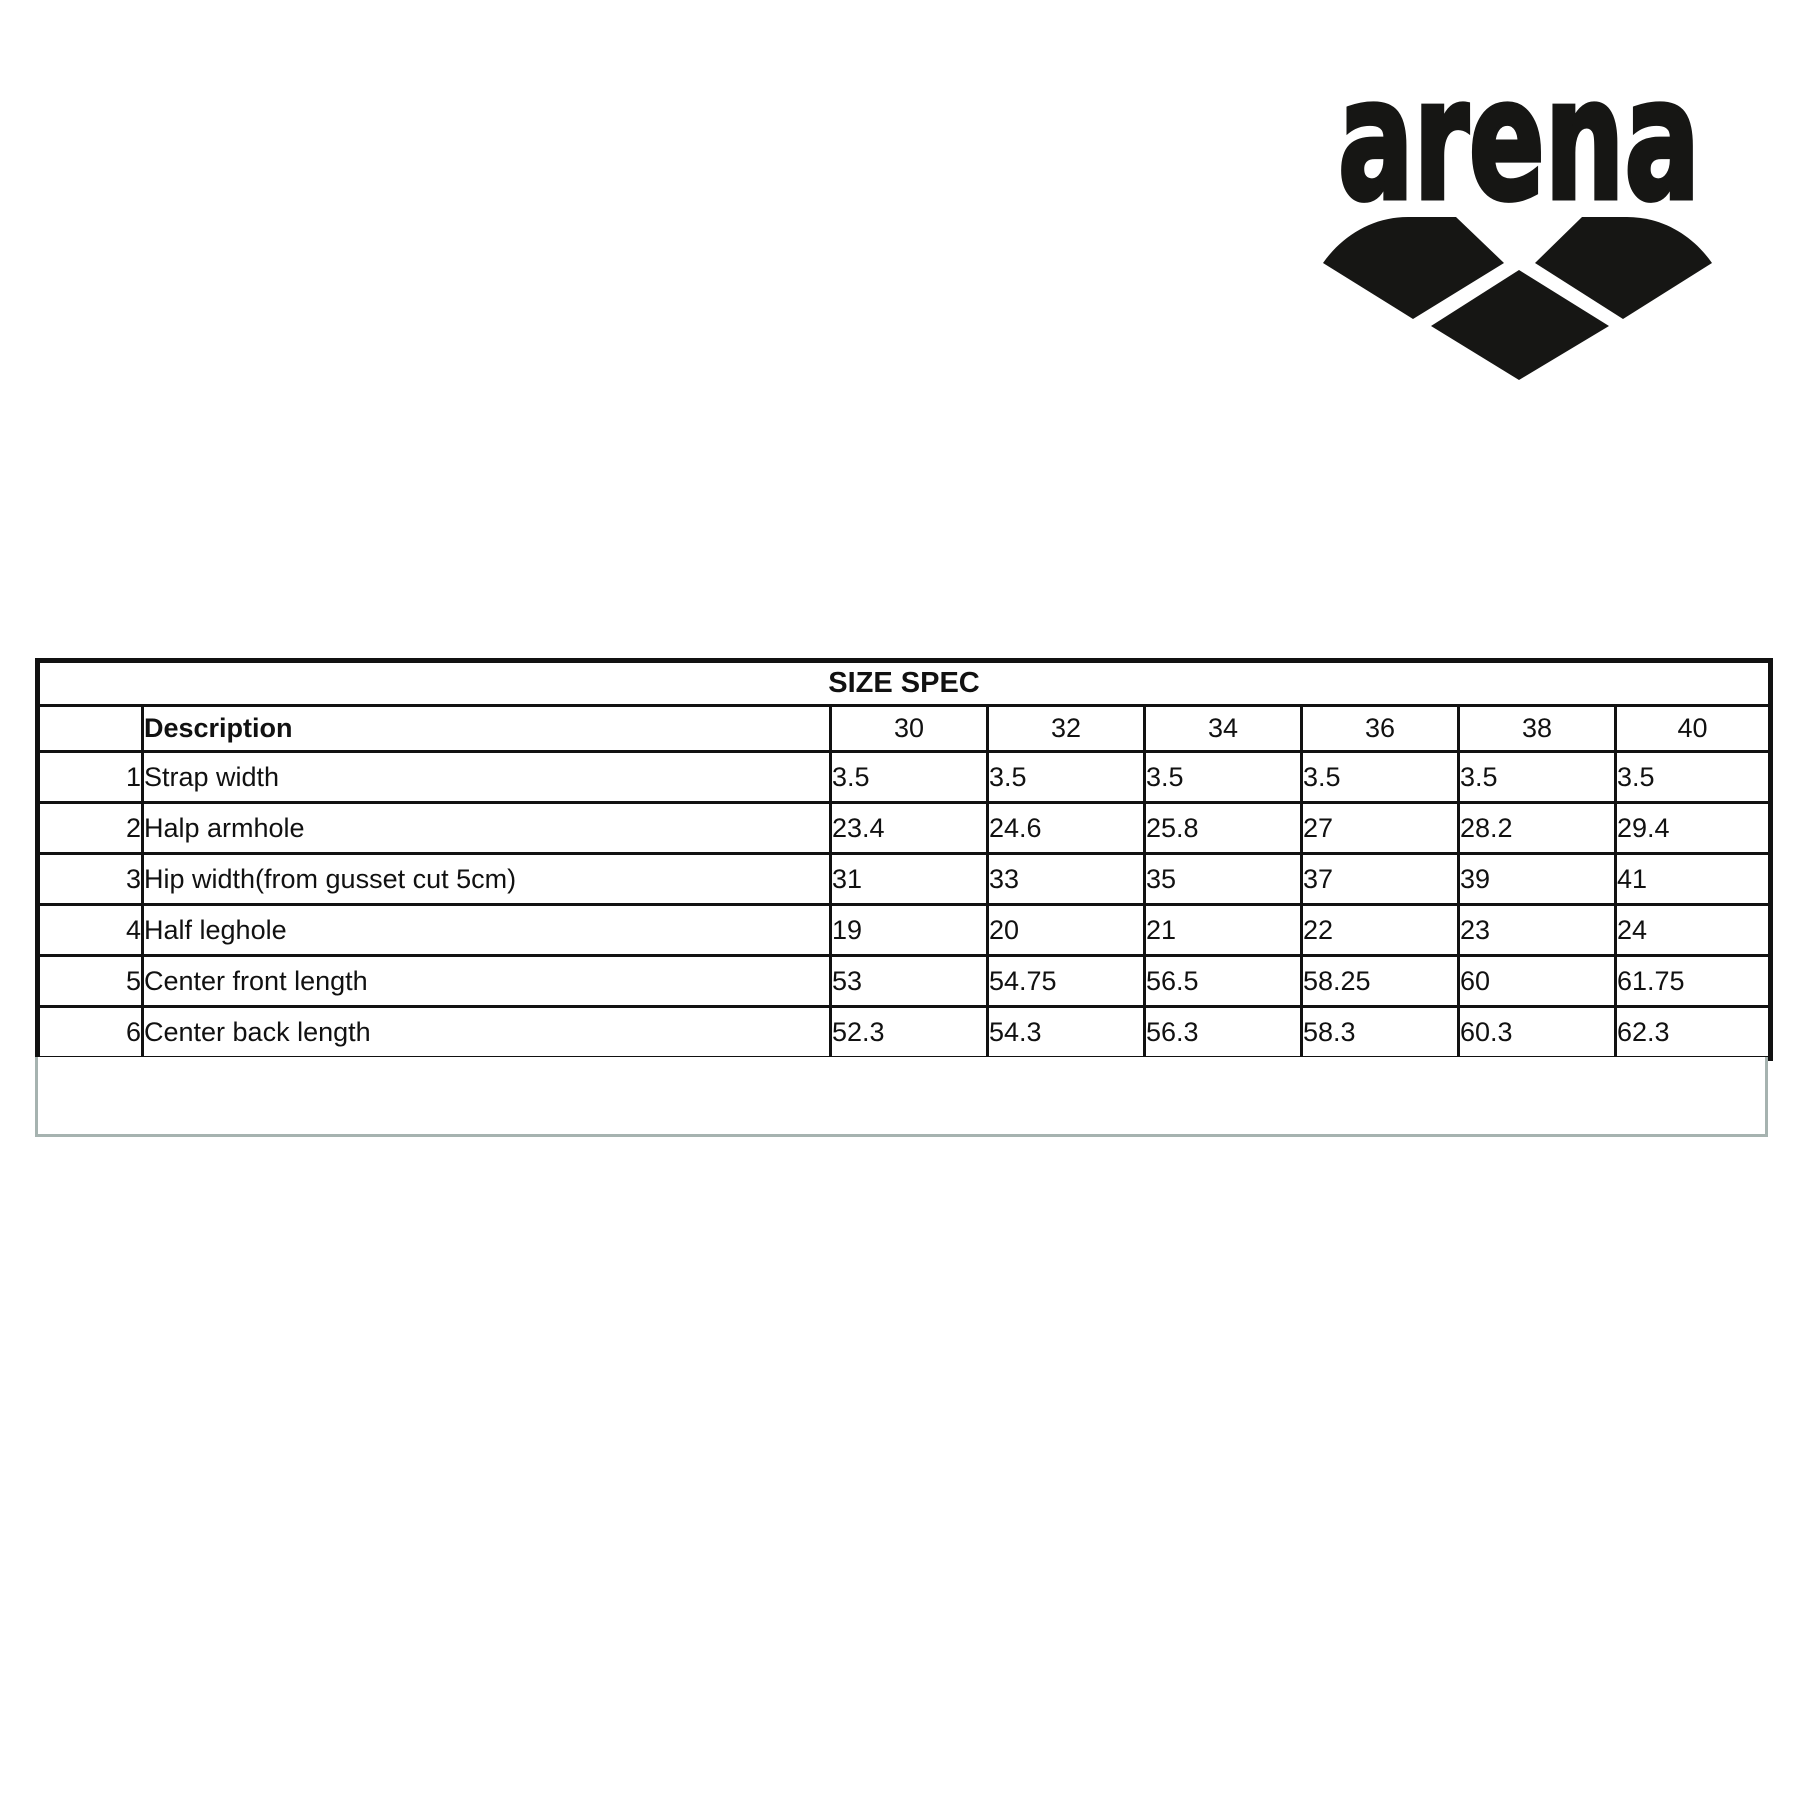 The image size is (1800, 1800). What do you see at coordinates (1380, 1032) in the screenshot?
I see `value-cell: 58.3` at bounding box center [1380, 1032].